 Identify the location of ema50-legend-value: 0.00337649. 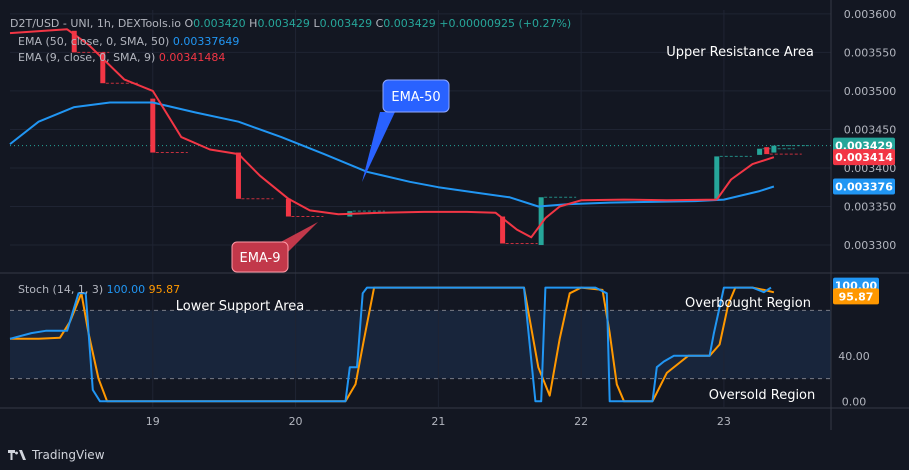
(206, 41).